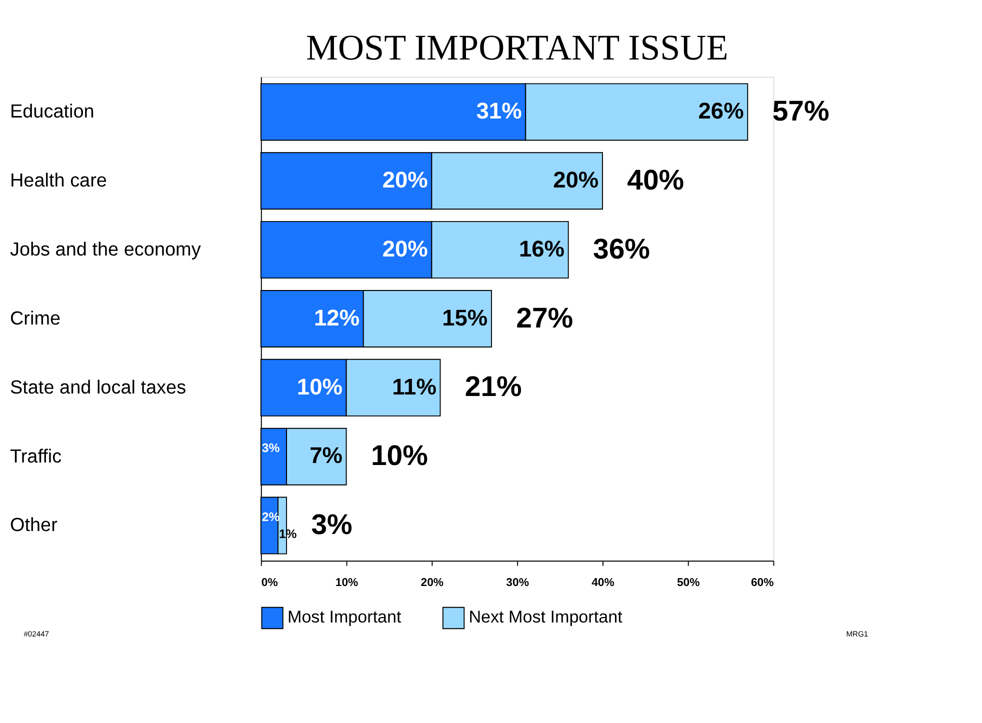 The height and width of the screenshot is (723, 982). What do you see at coordinates (331, 525) in the screenshot?
I see `total-label: 3%` at bounding box center [331, 525].